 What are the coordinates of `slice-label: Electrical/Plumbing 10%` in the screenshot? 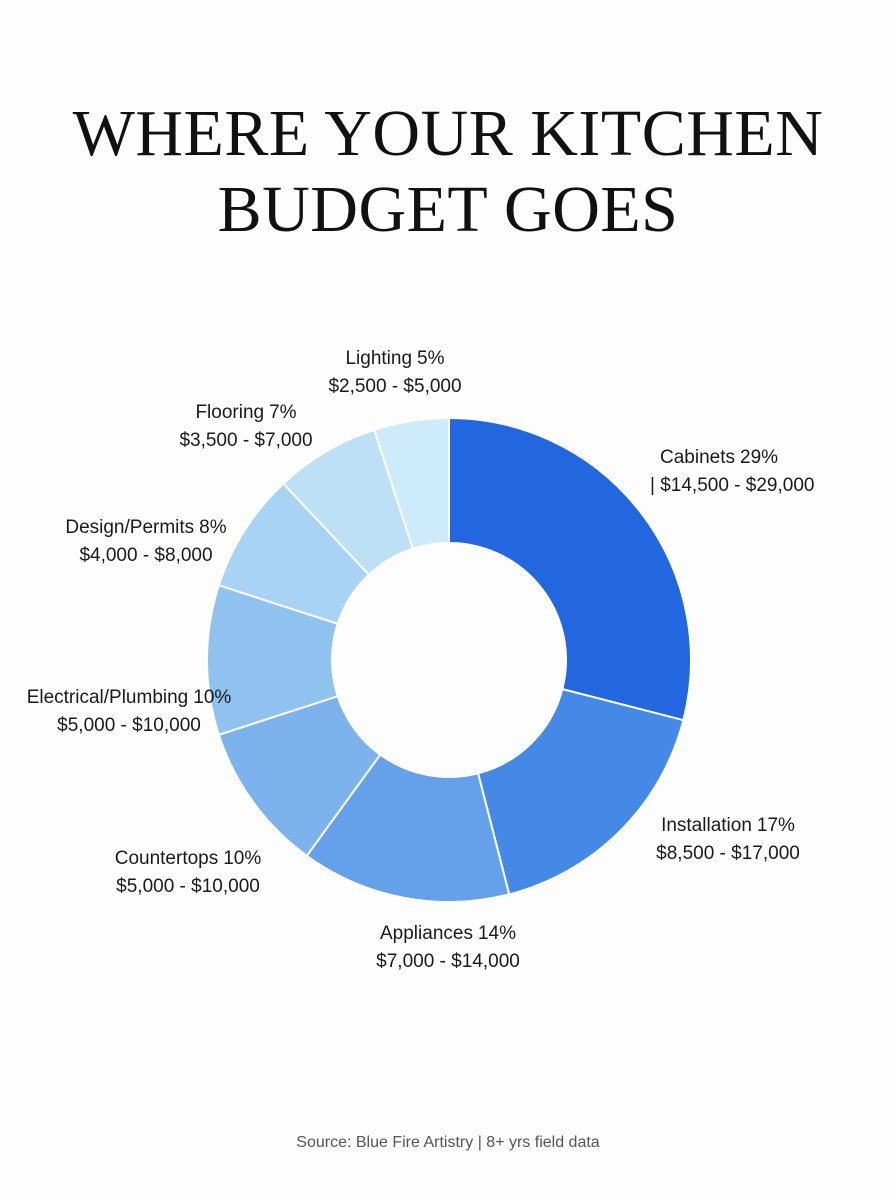 It's located at (129, 697).